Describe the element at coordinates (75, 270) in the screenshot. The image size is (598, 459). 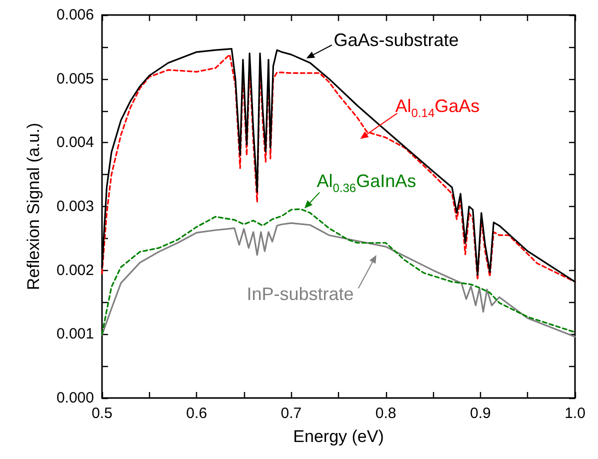
I see `y-tick-label: 0.002` at that location.